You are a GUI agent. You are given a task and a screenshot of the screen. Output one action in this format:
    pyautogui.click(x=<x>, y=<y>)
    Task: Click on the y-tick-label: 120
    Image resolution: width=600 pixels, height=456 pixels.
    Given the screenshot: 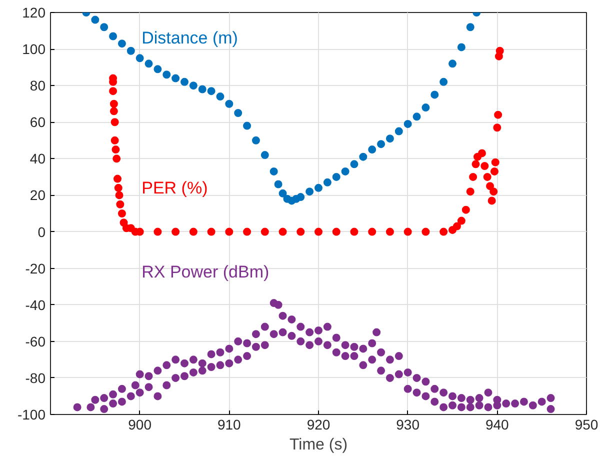 What is the action you would take?
    pyautogui.click(x=34, y=12)
    